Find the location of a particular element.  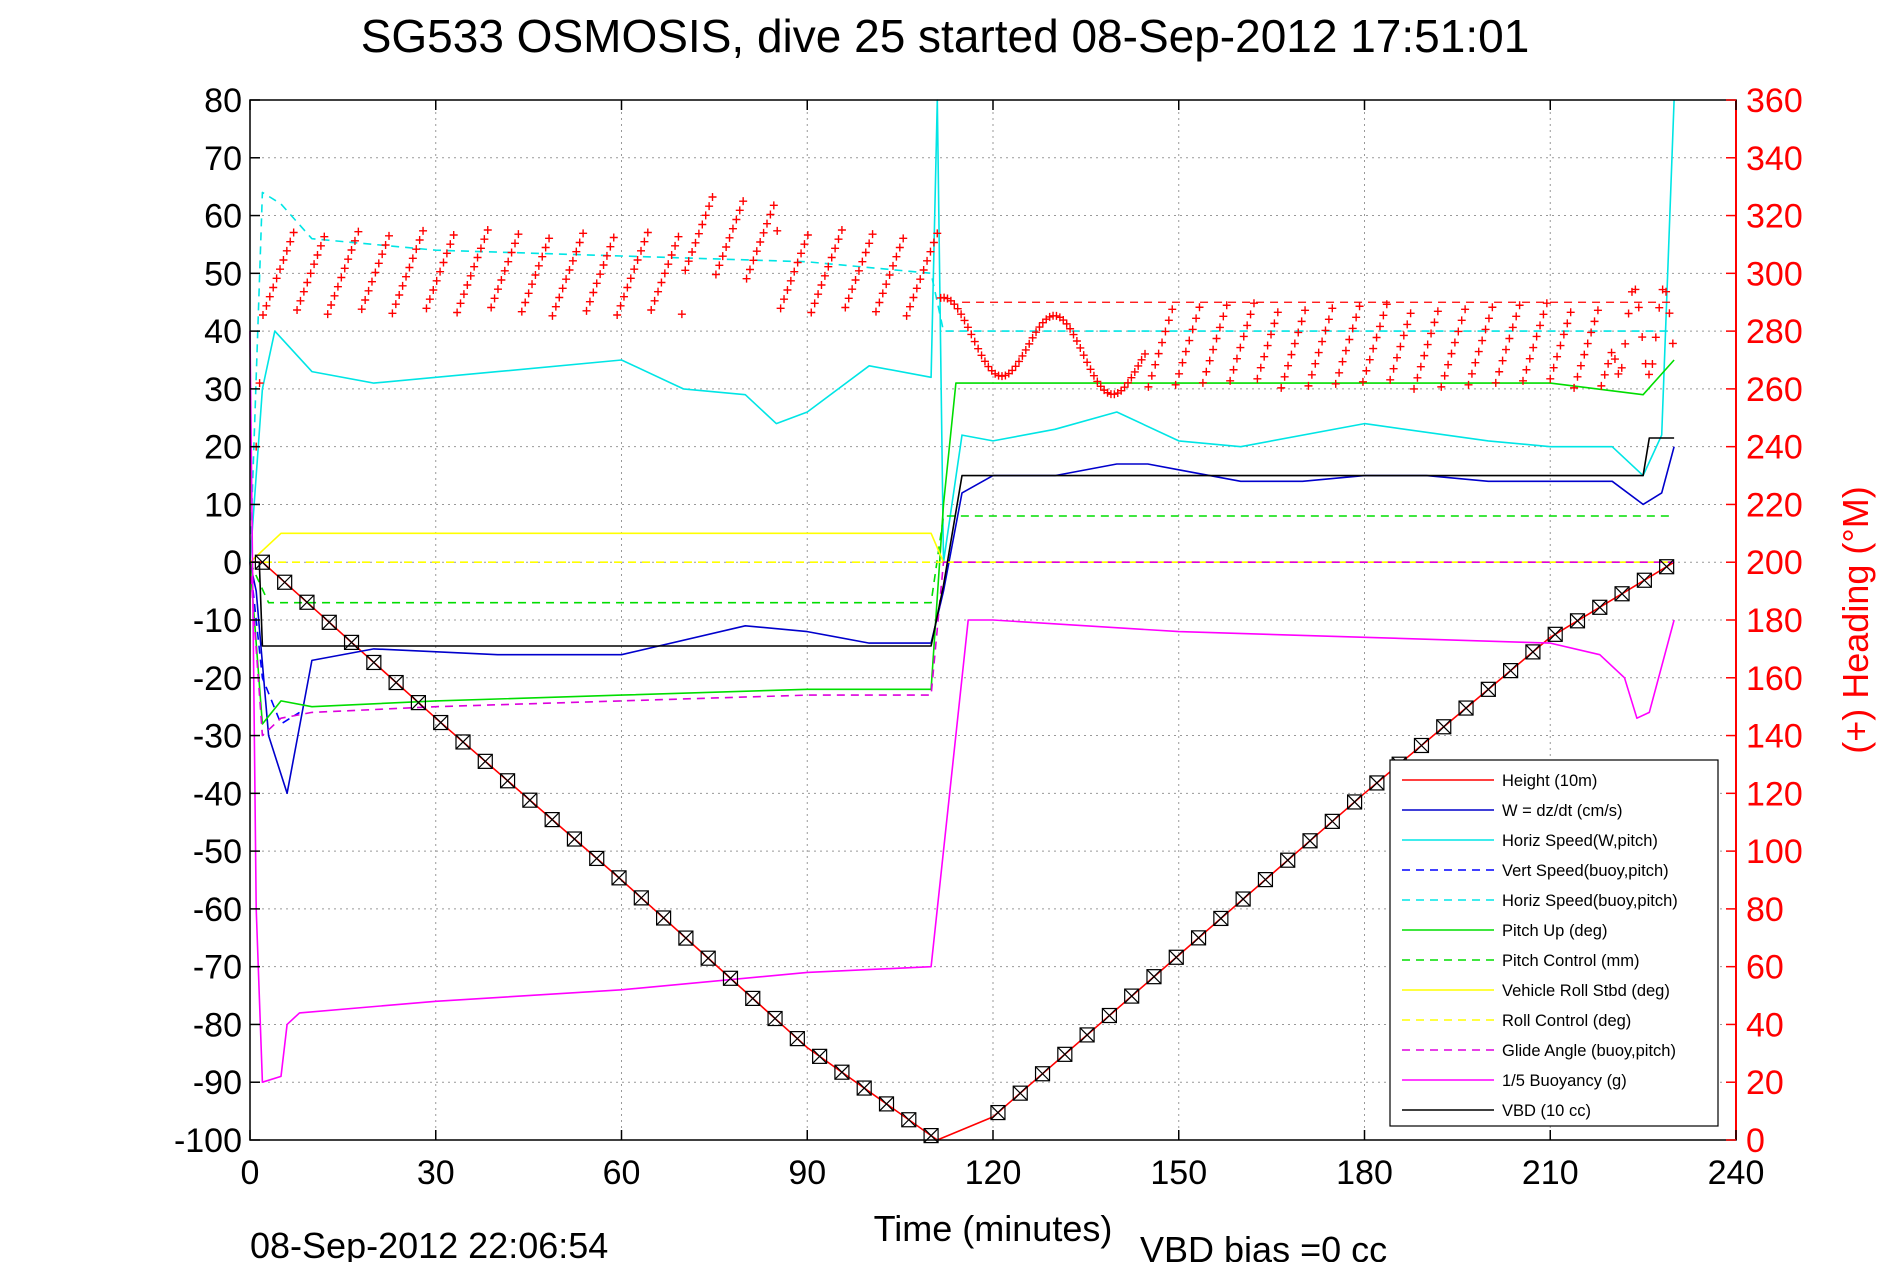

y-right-tick-label: 0 is located at coordinates (1755, 1141).